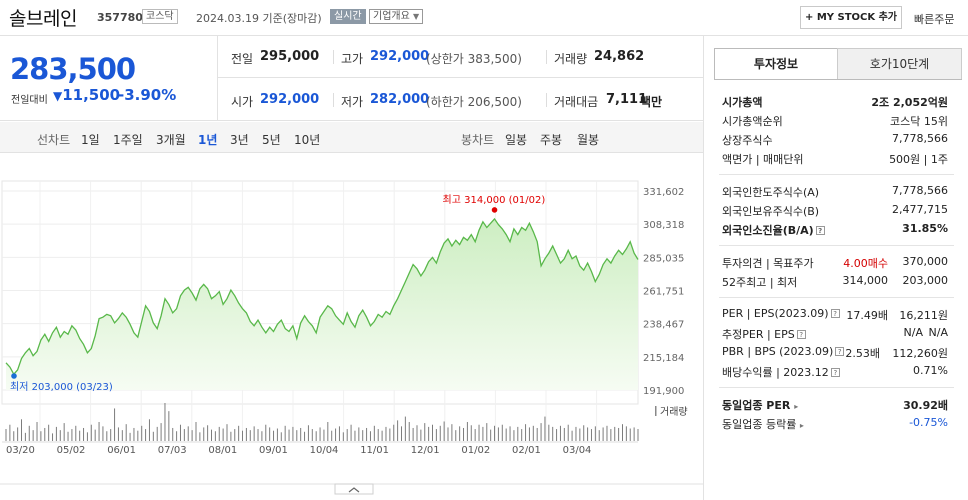 Image resolution: width=968 pixels, height=500 pixels. Describe the element at coordinates (923, 315) in the screenshot. I see `eps-value: 16,211원` at that location.